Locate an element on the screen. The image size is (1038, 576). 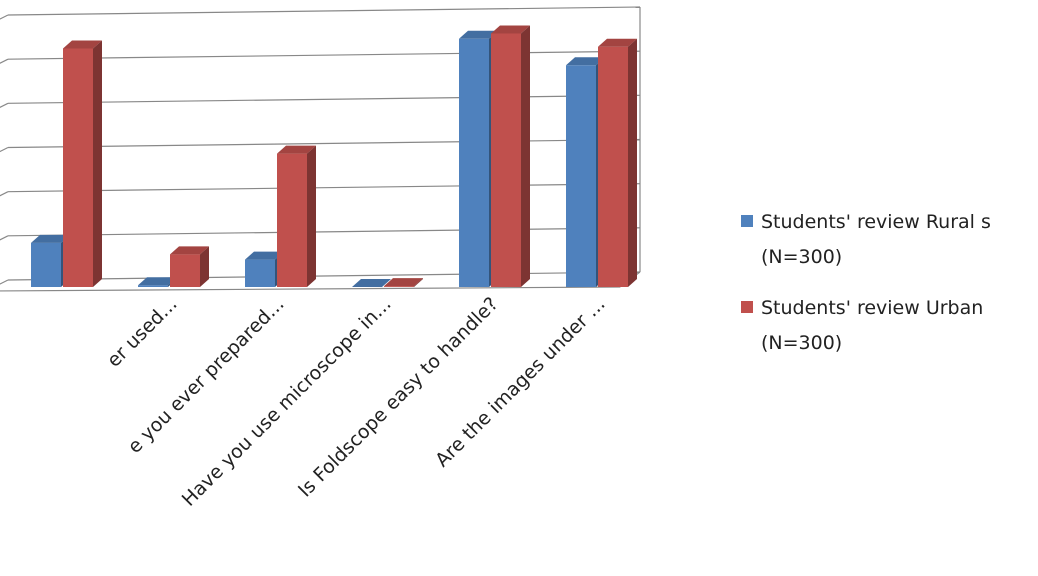
legend-label: Students' review Rural s (N=300) is located at coordinates (876, 239).